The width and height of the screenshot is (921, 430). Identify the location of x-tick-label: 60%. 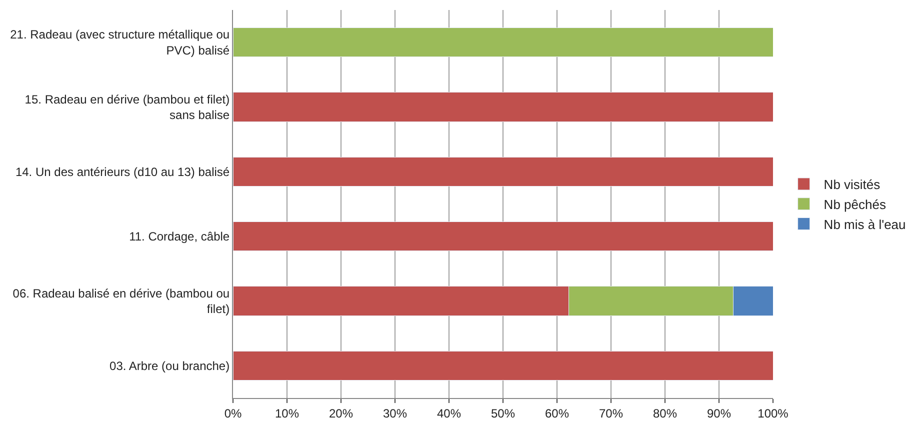
(557, 413).